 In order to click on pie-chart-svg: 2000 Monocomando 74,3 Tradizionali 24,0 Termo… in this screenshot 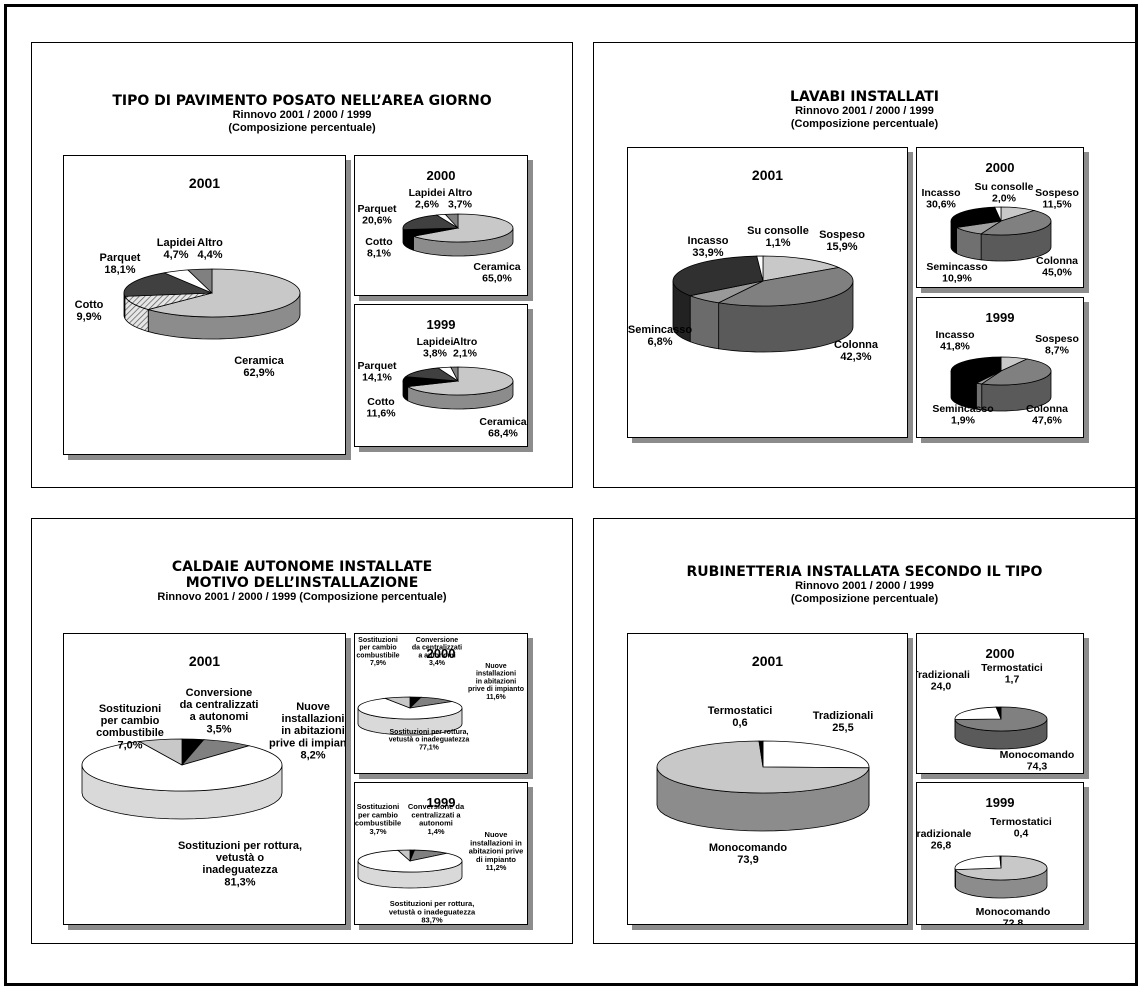, I will do `click(996, 709)`.